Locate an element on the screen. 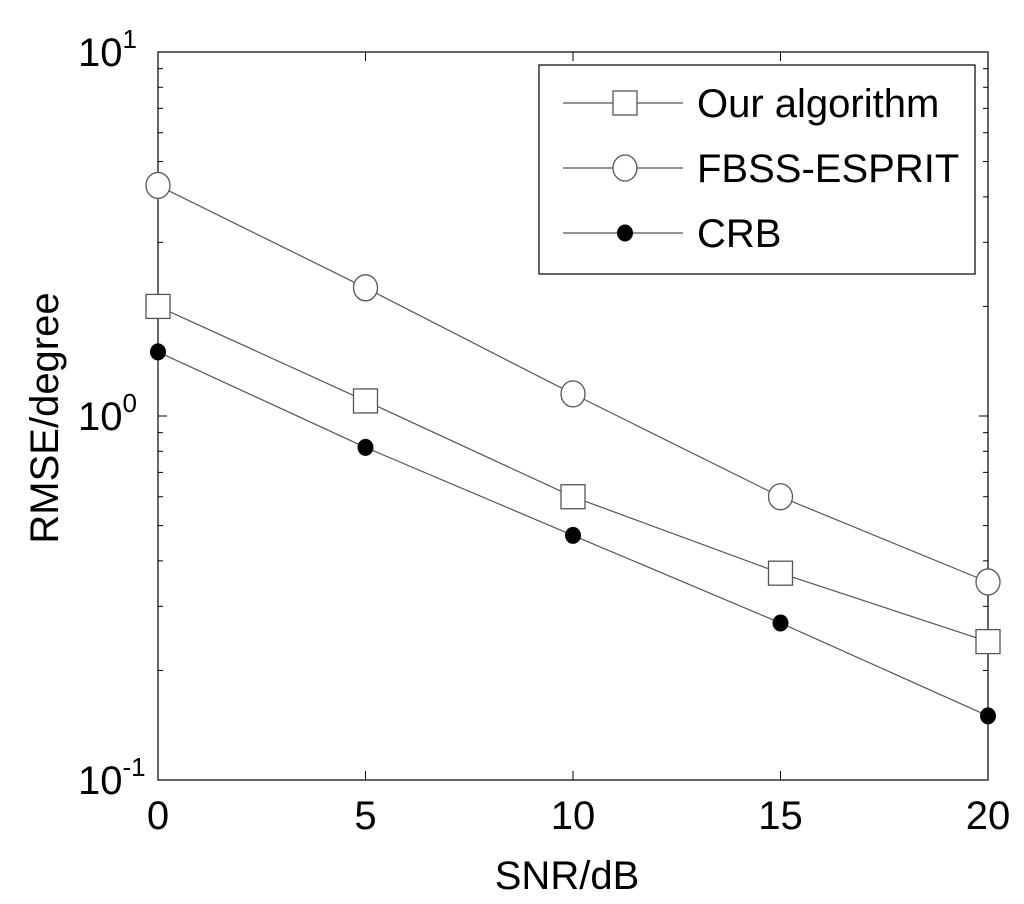 This screenshot has height=904, width=1024. legend-label: FBSS-ESPRIT is located at coordinates (828, 169).